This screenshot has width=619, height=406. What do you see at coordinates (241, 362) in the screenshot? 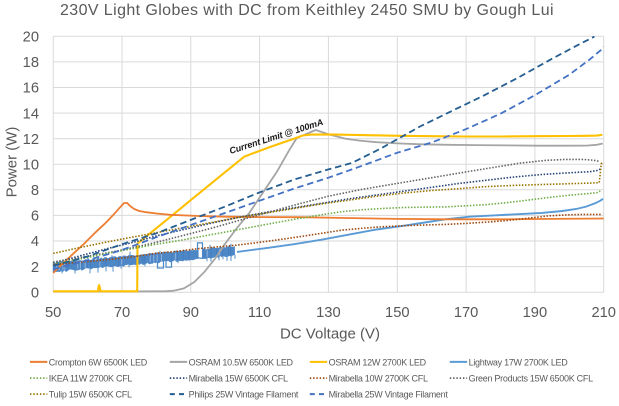
I see `svg-text: OSRAM 10.5W 6500K LED` at bounding box center [241, 362].